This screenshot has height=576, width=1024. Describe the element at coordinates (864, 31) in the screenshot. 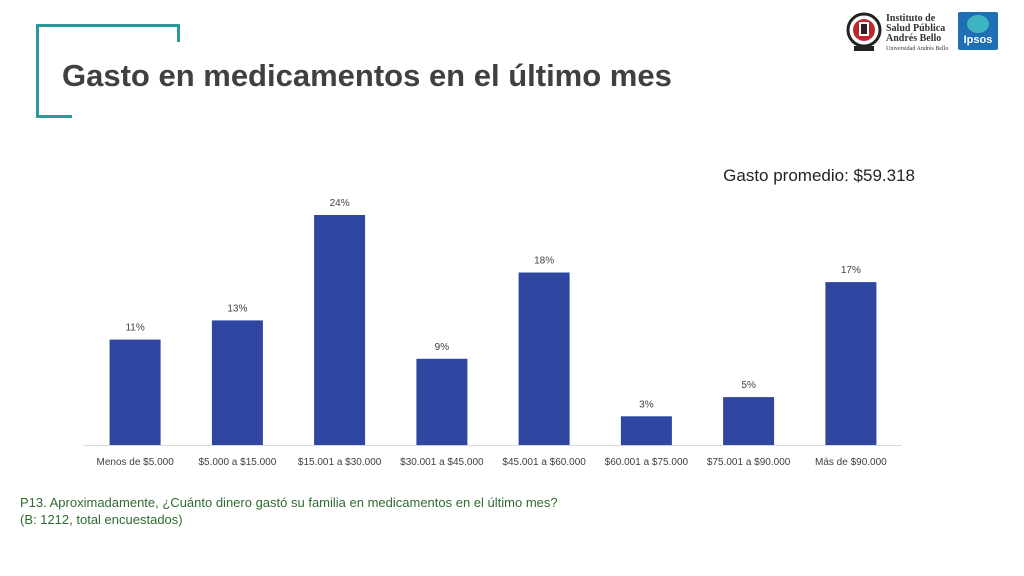

I see `institute-seal-icon` at that location.